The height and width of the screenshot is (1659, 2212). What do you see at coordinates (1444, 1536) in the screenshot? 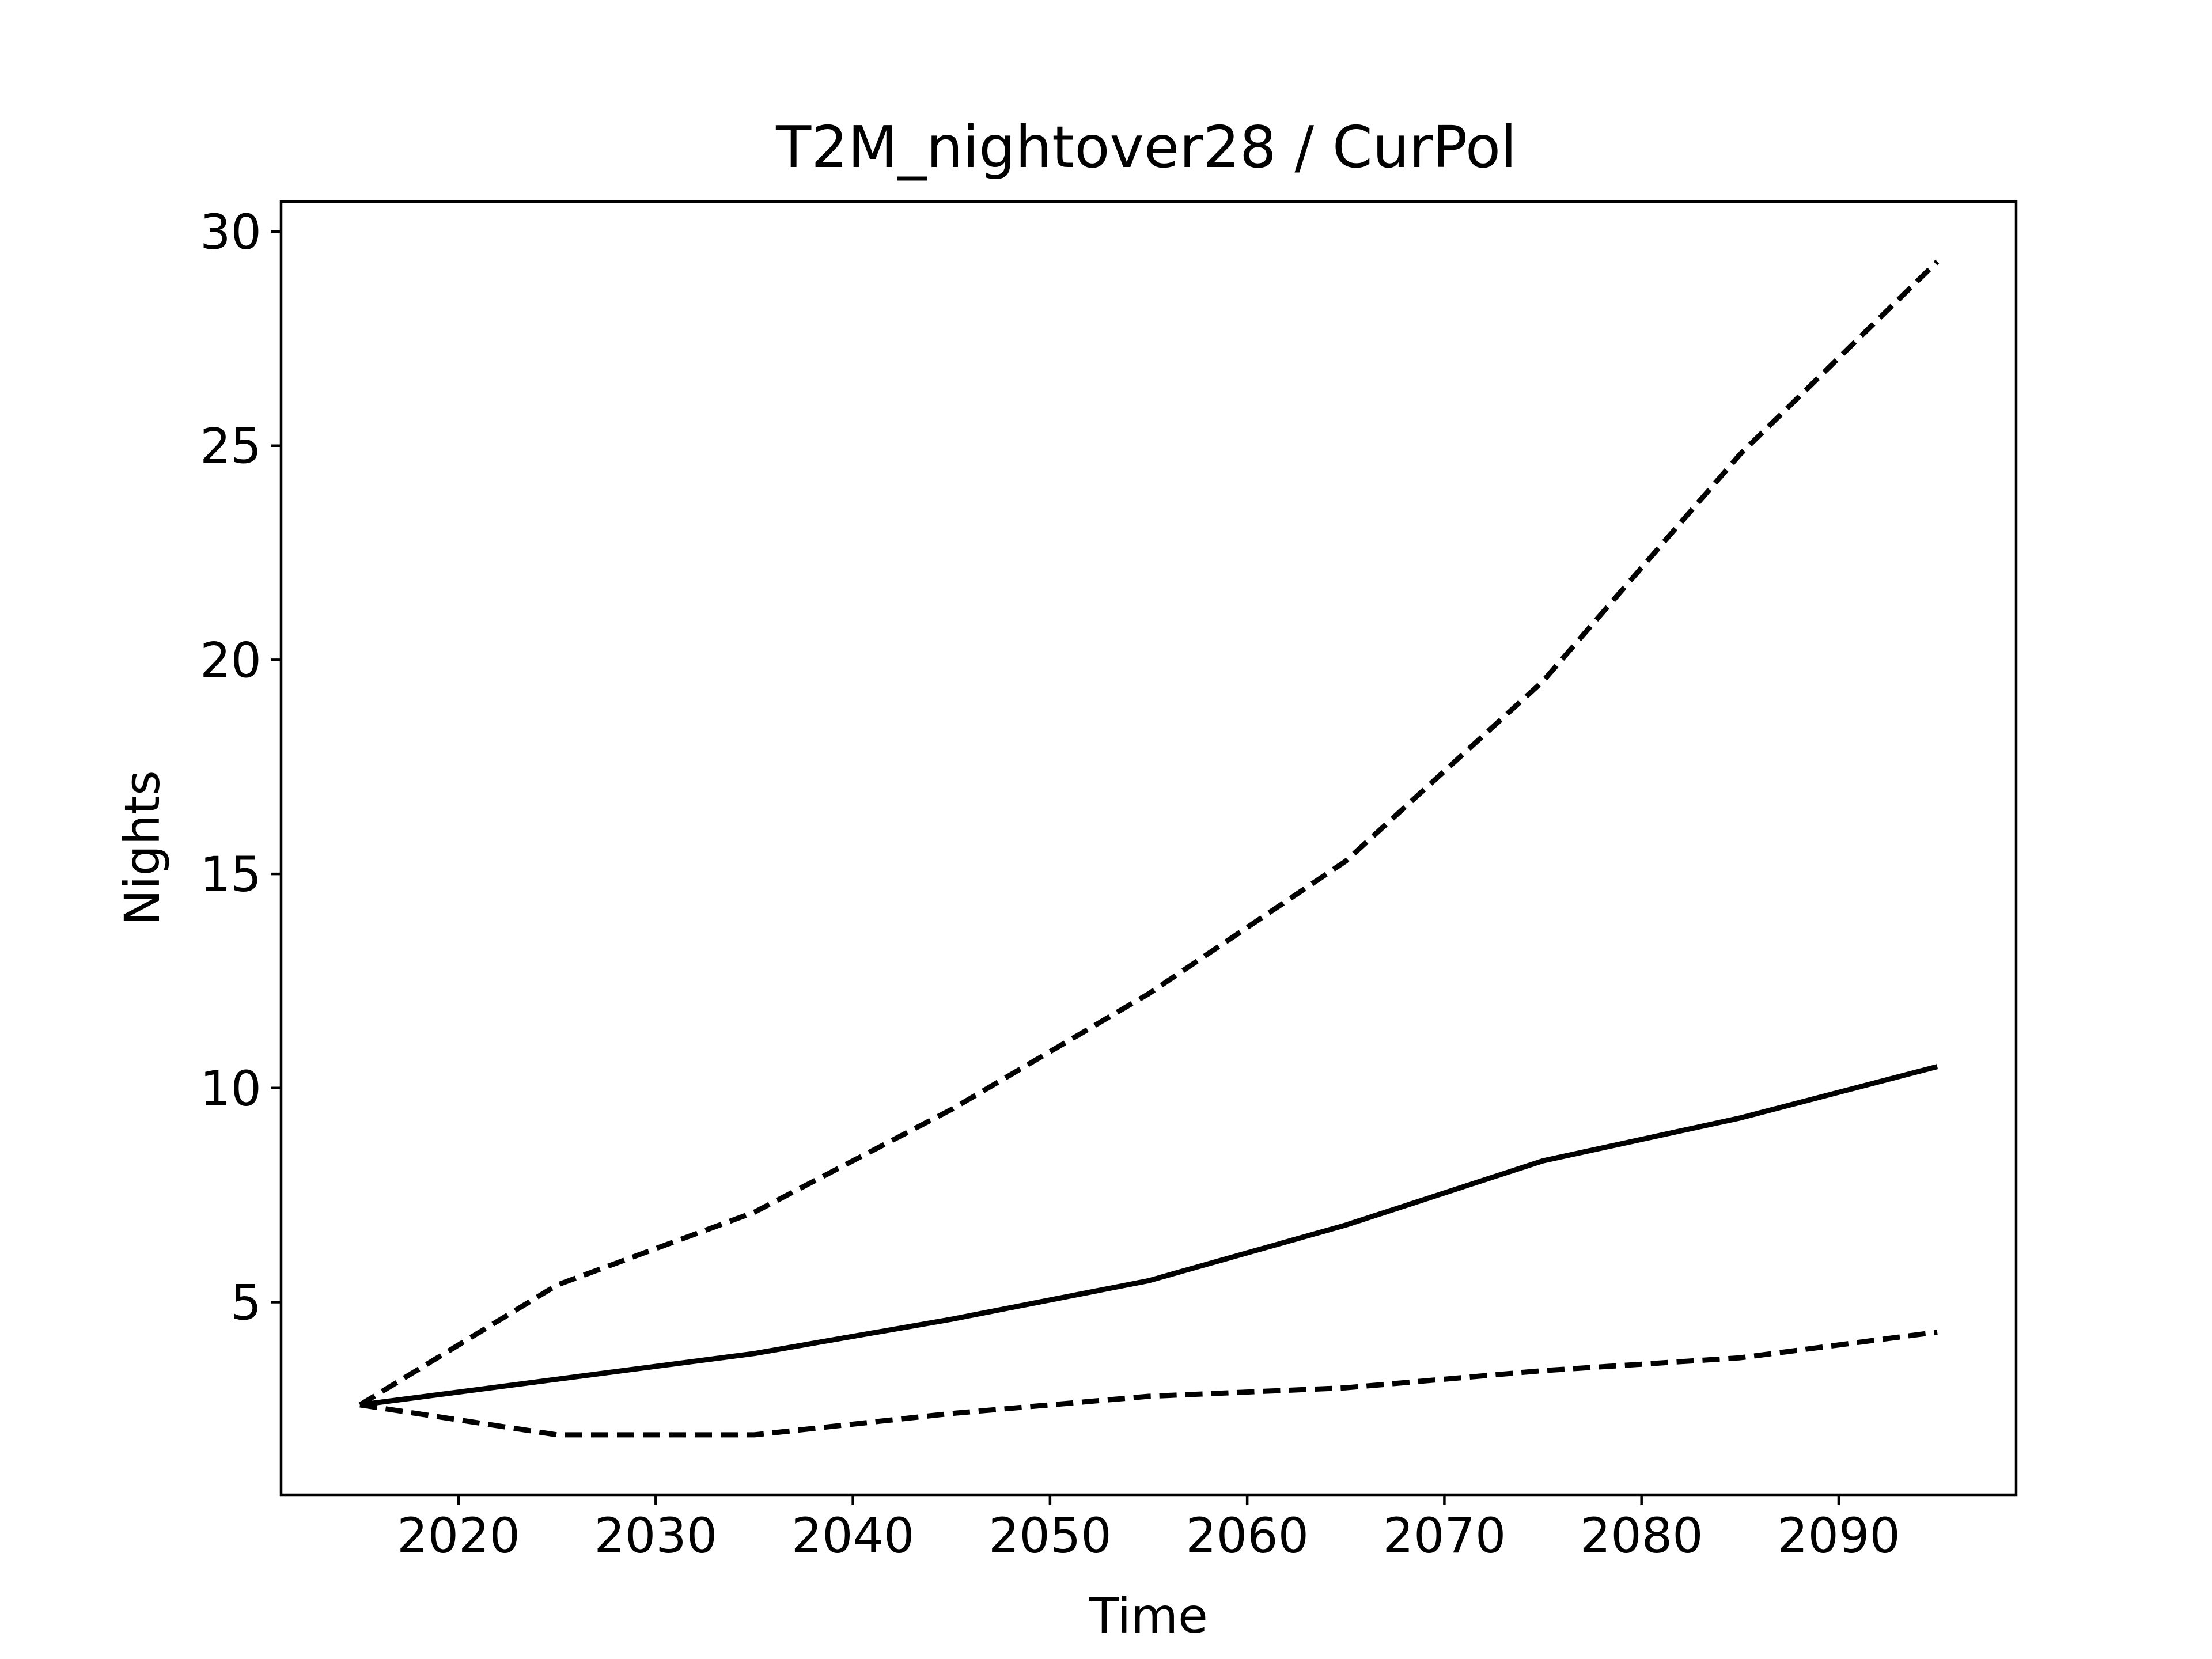
I see `x-tick-label: 2070` at bounding box center [1444, 1536].